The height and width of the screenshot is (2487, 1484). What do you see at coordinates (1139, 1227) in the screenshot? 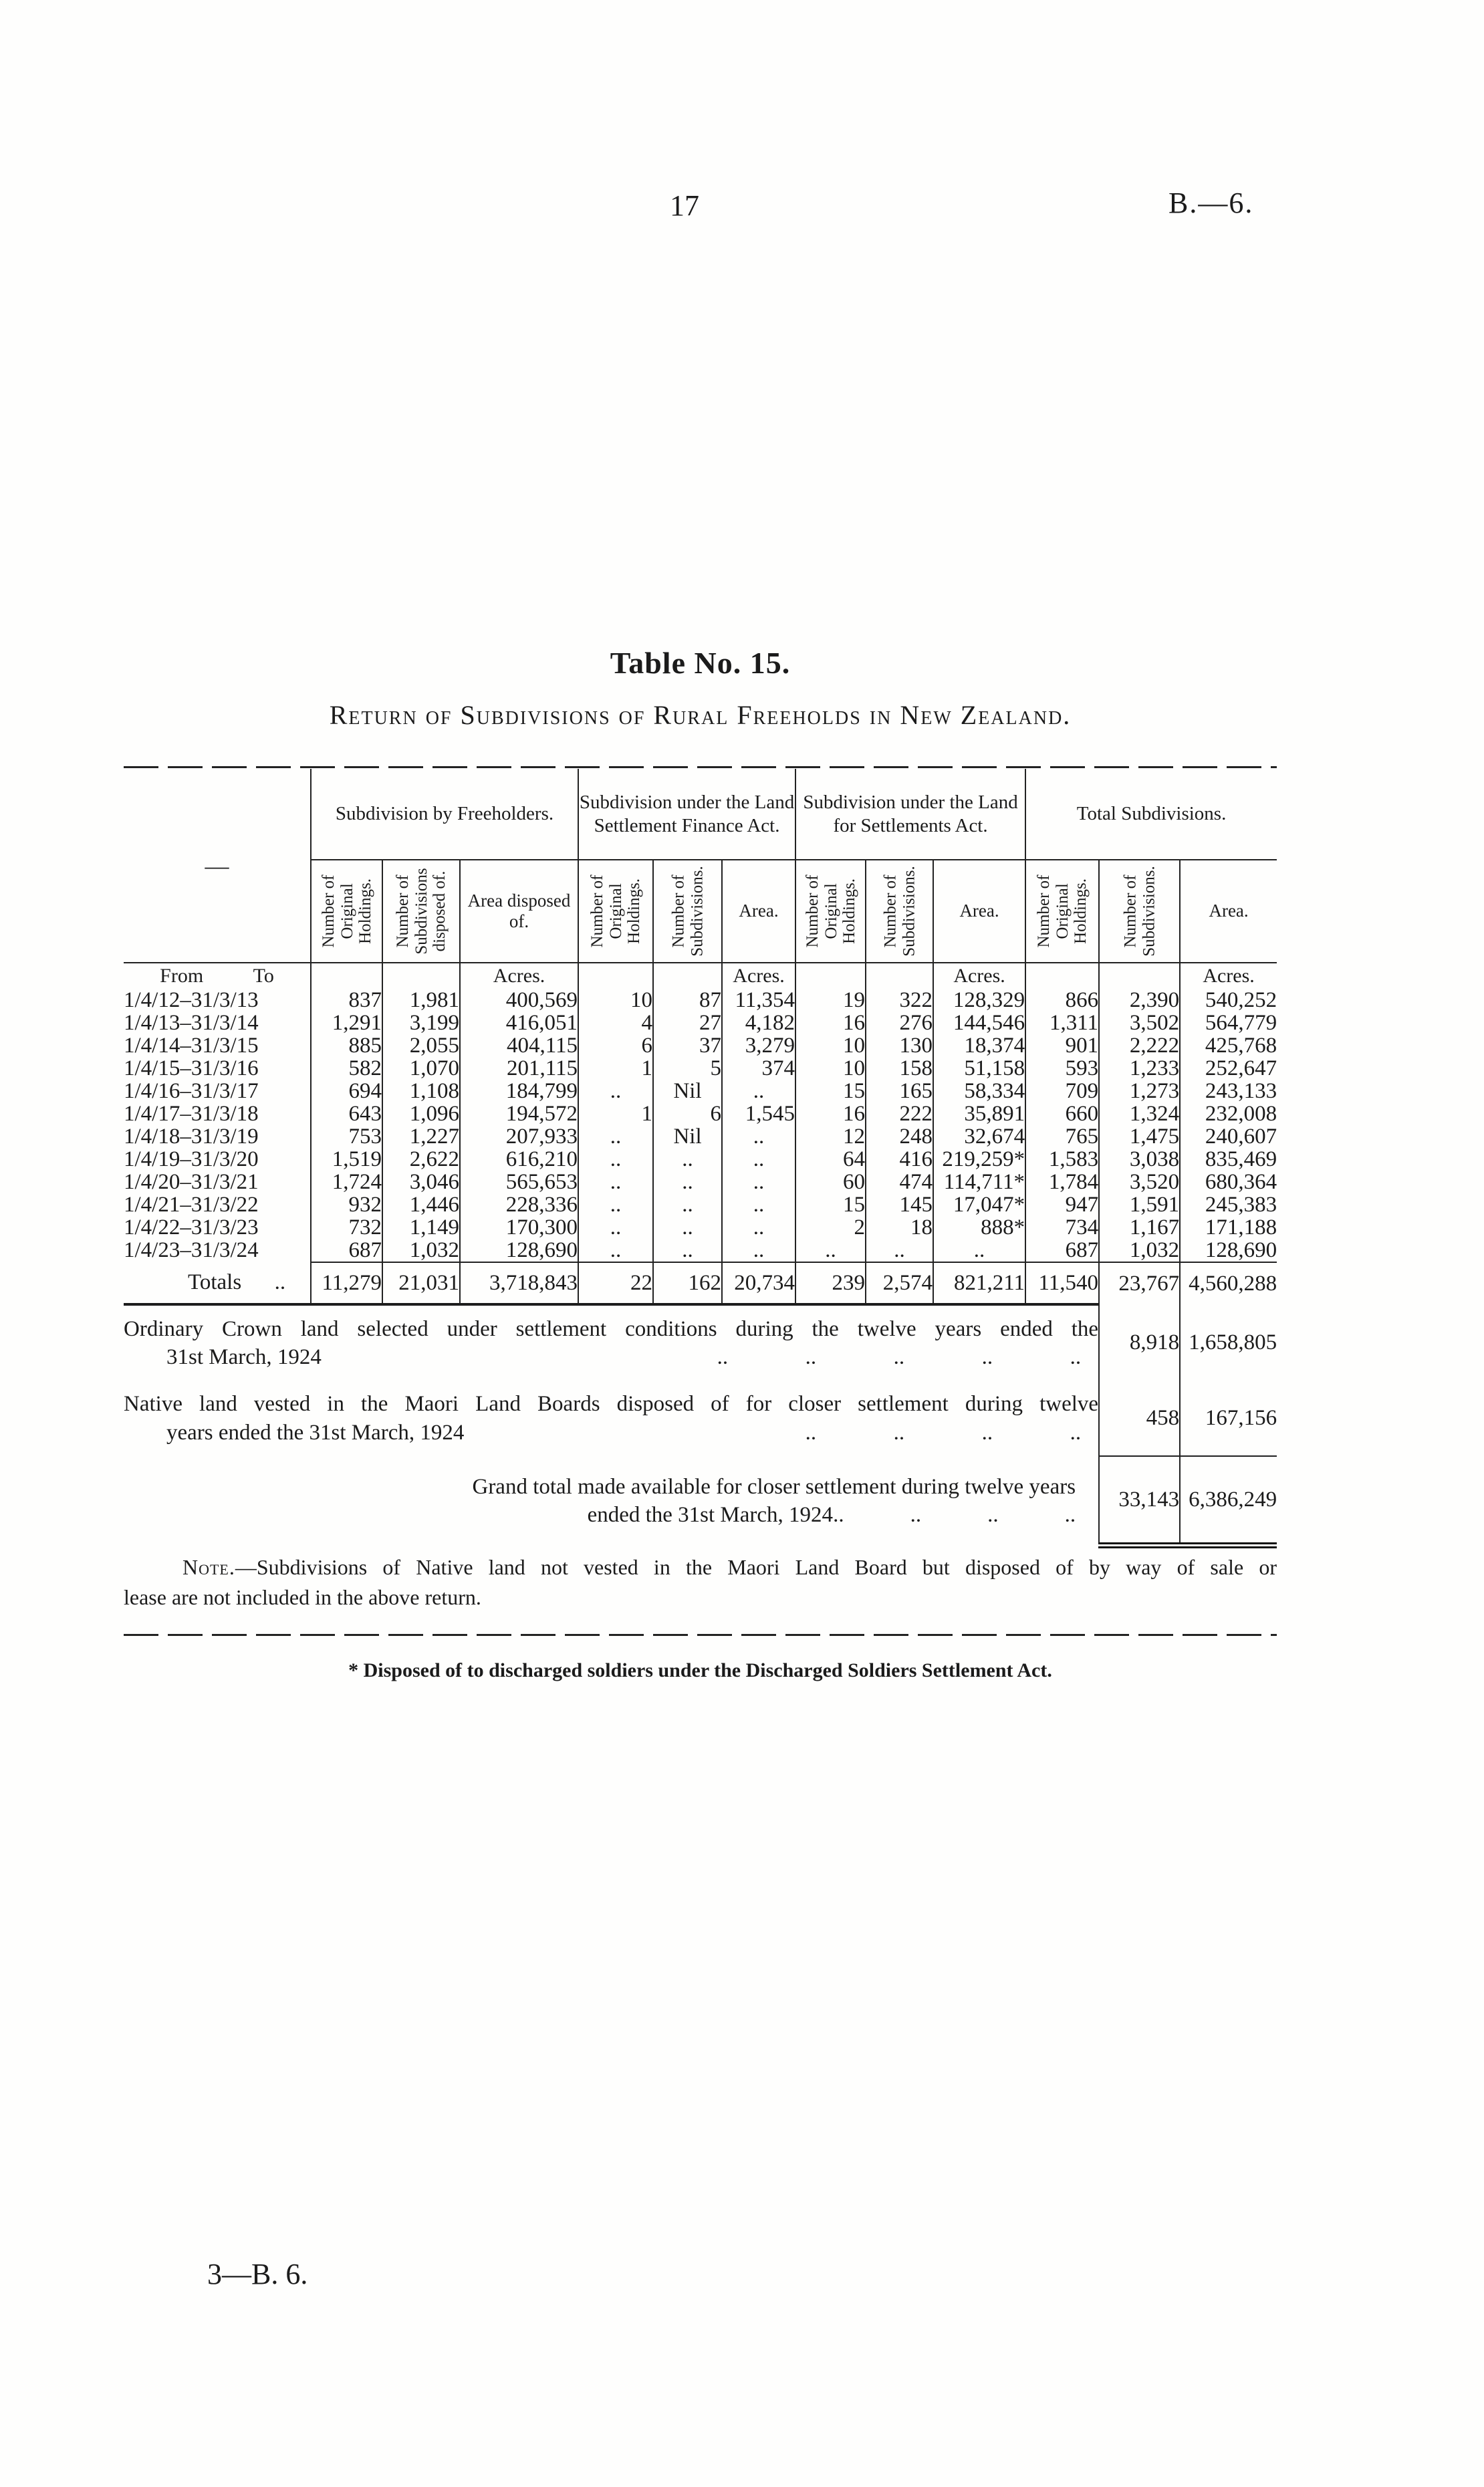
I see `value-cell: 1,167` at bounding box center [1139, 1227].